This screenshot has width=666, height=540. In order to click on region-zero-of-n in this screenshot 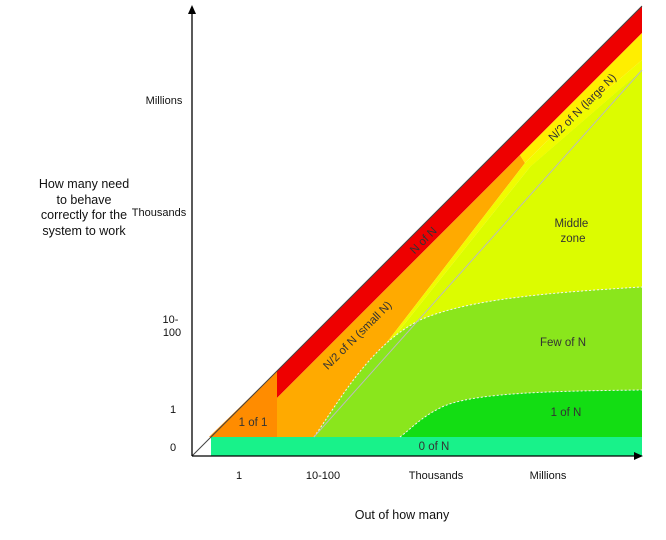, I will do `click(426, 446)`.